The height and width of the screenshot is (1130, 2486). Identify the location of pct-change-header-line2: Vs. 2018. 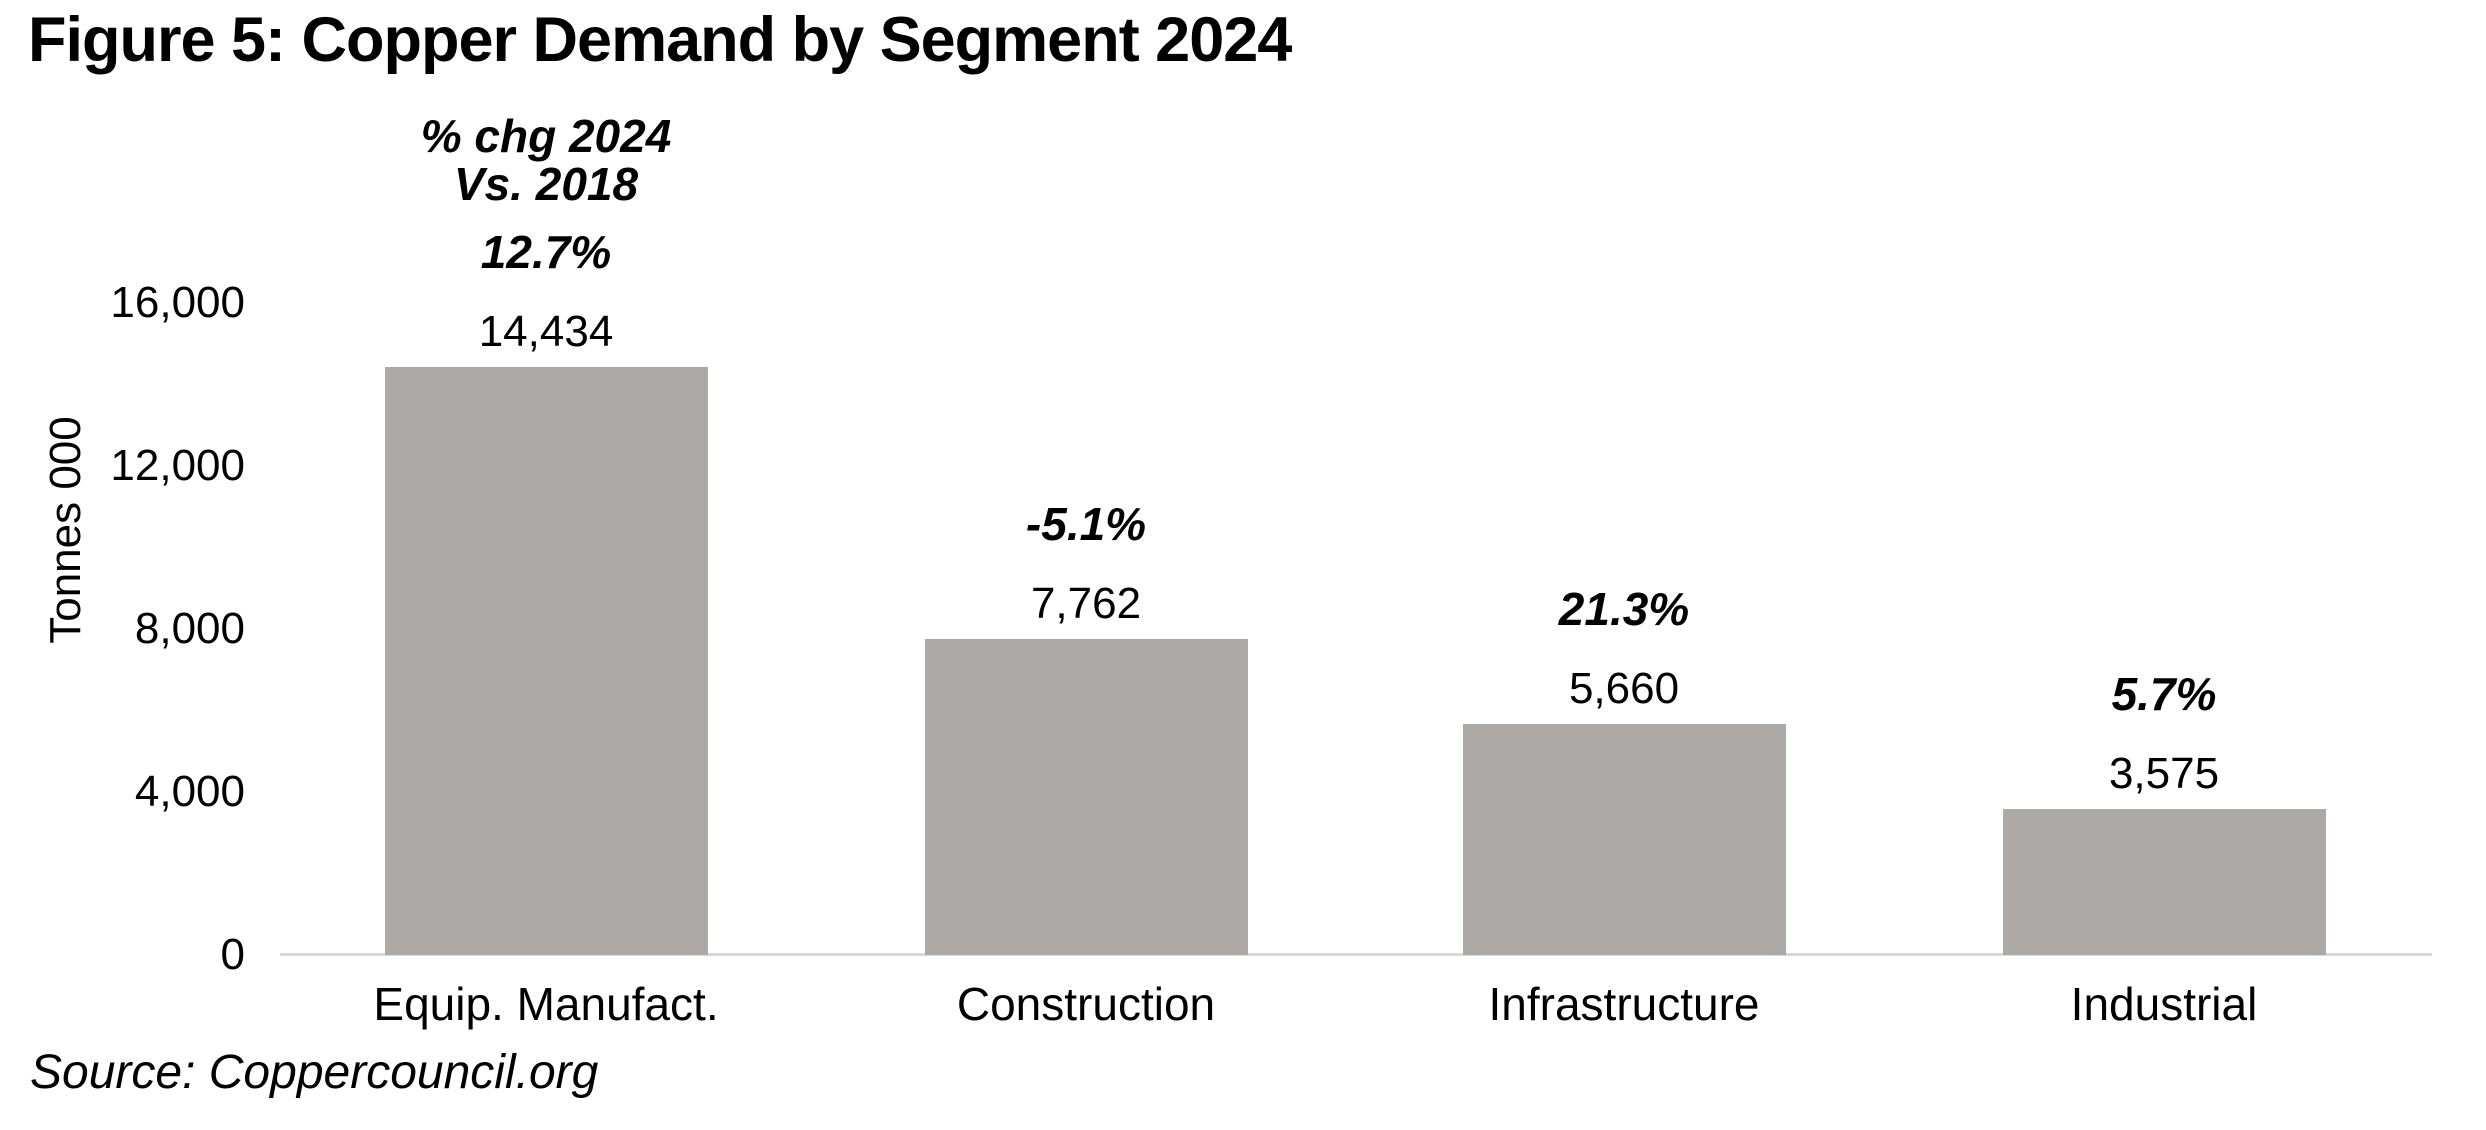
(546, 184).